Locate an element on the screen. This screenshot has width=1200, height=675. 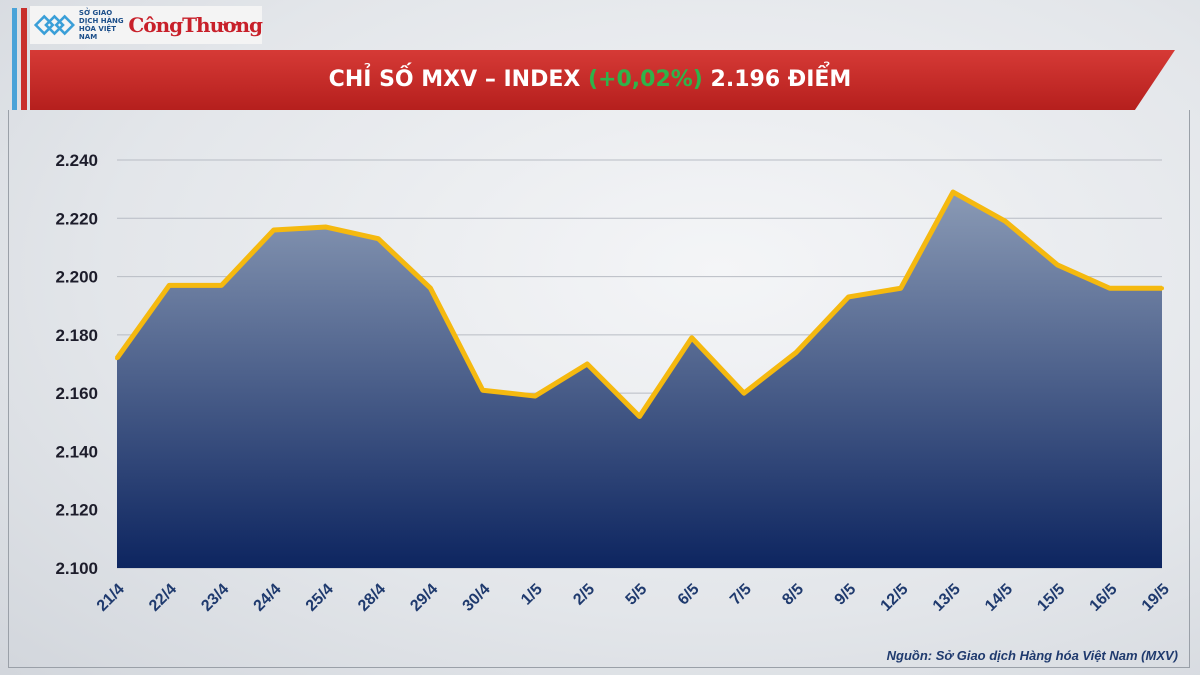
x-tick-label: 15/5 is located at coordinates (1051, 598).